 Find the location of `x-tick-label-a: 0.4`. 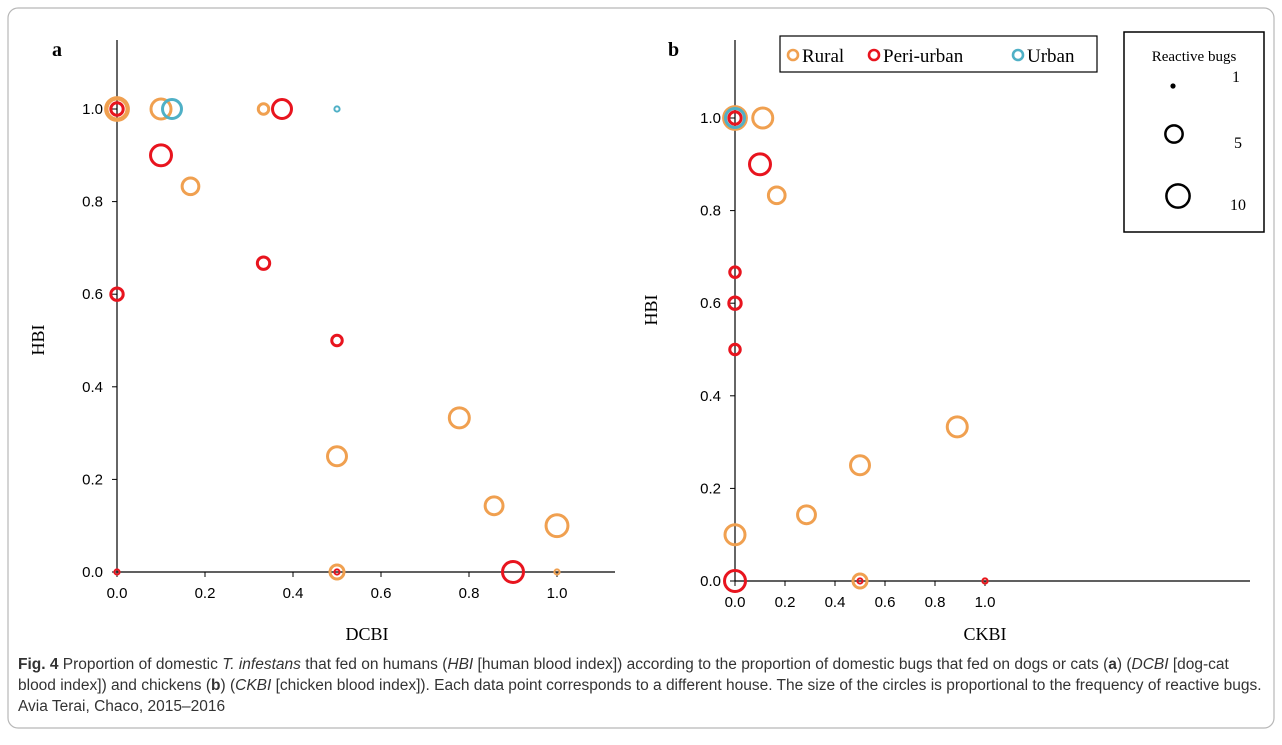

x-tick-label-a: 0.4 is located at coordinates (293, 593).